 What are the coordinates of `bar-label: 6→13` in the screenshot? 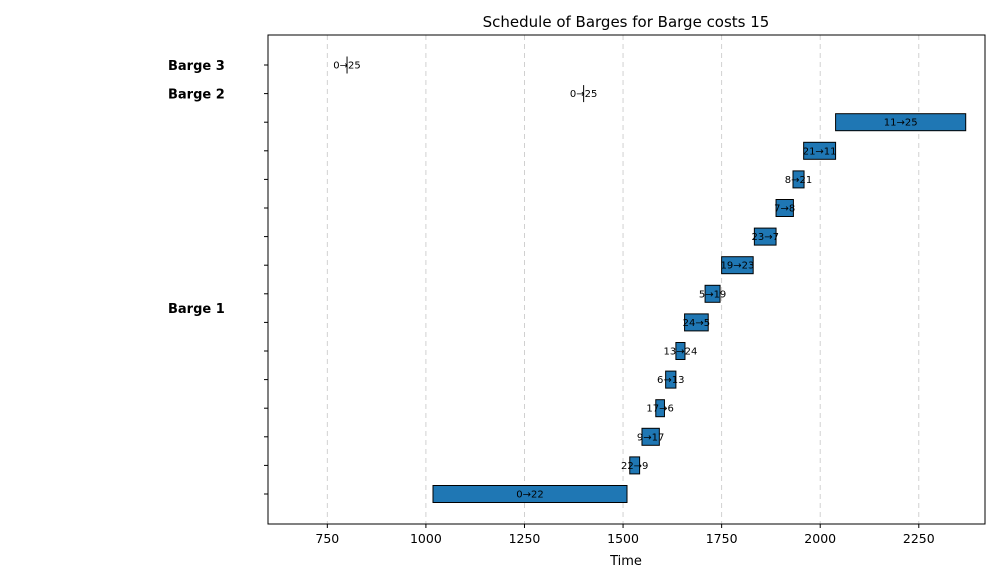 It's located at (670, 380).